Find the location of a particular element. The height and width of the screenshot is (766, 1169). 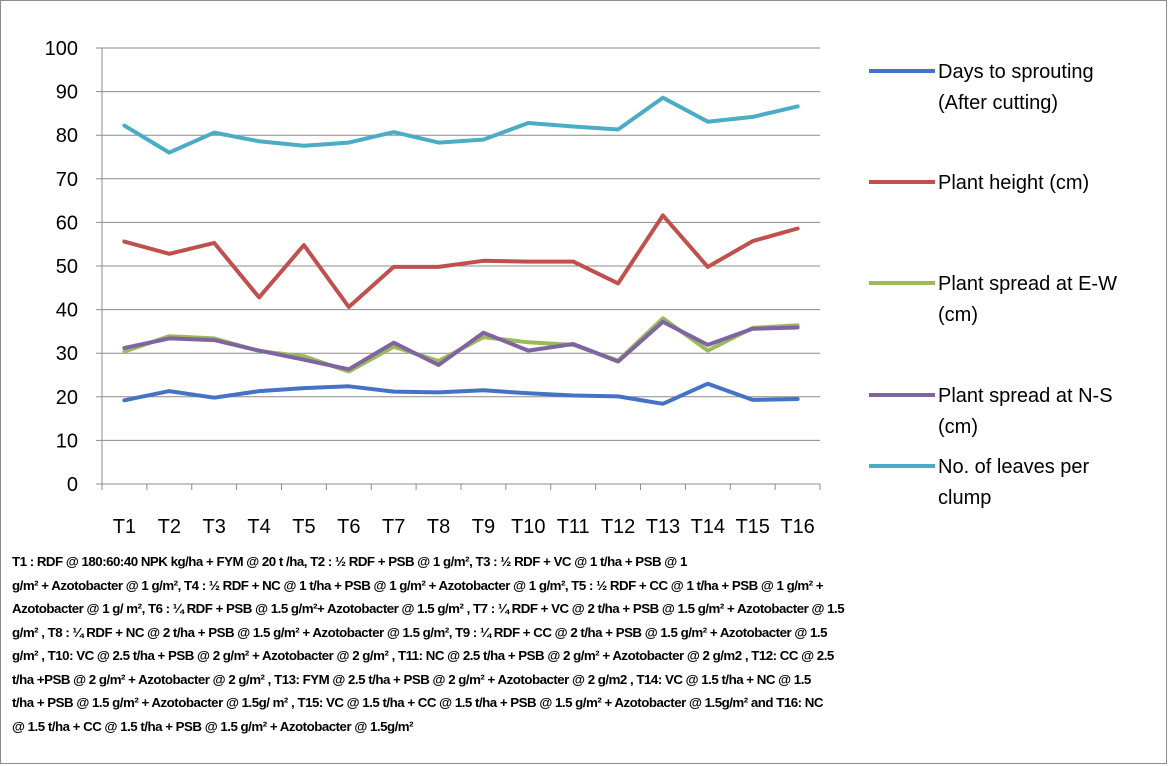

x-tick-label: T1 is located at coordinates (124, 527).